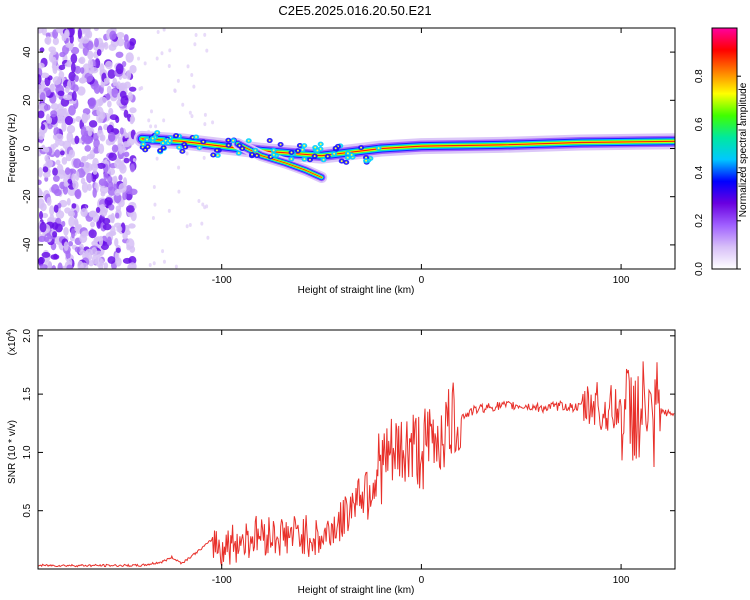 The height and width of the screenshot is (600, 750). I want to click on snr-y-tick-label: 2.0, so click(27, 335).